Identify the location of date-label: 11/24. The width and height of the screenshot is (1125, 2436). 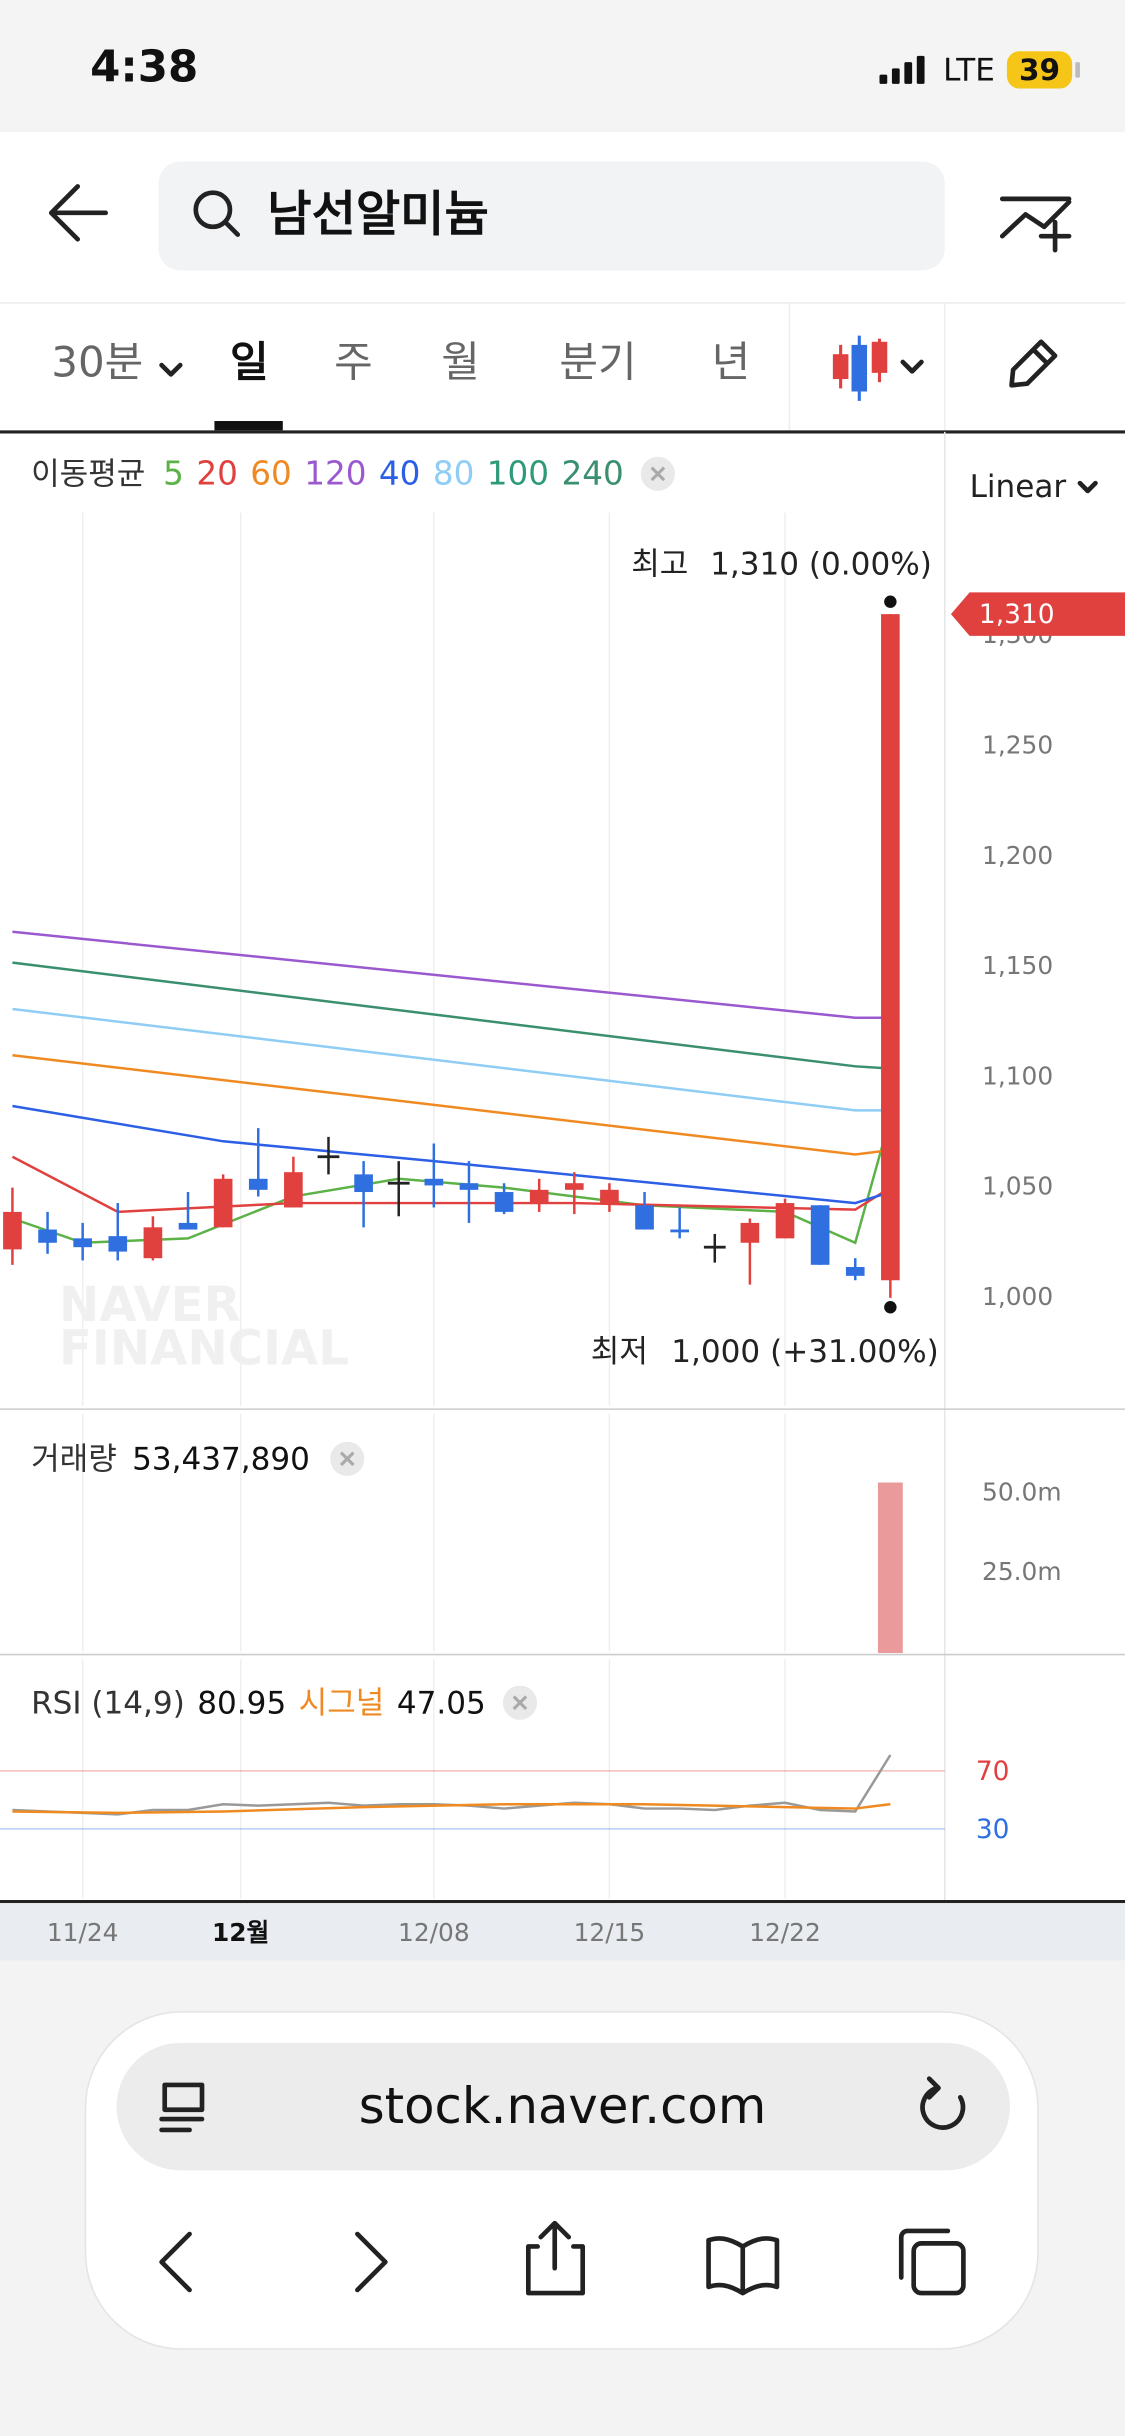
(83, 1932).